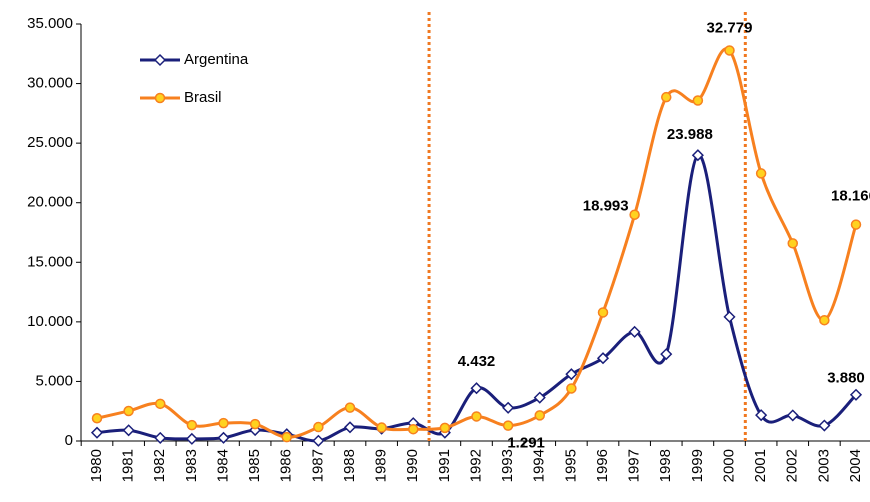  What do you see at coordinates (181, 97) in the screenshot?
I see `legend-item: Brasil` at bounding box center [181, 97].